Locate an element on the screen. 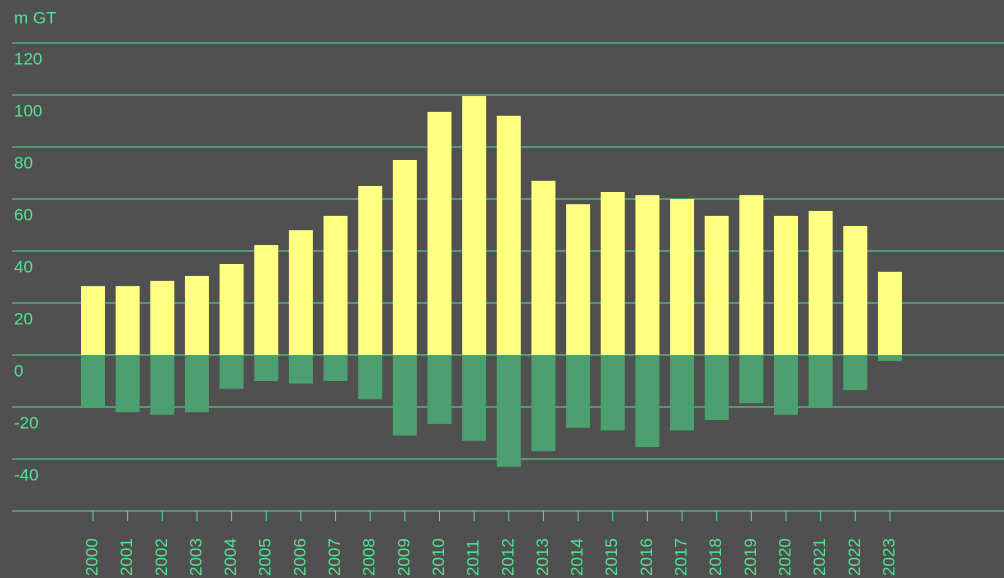  x-tick-label: 2019 is located at coordinates (750, 557).